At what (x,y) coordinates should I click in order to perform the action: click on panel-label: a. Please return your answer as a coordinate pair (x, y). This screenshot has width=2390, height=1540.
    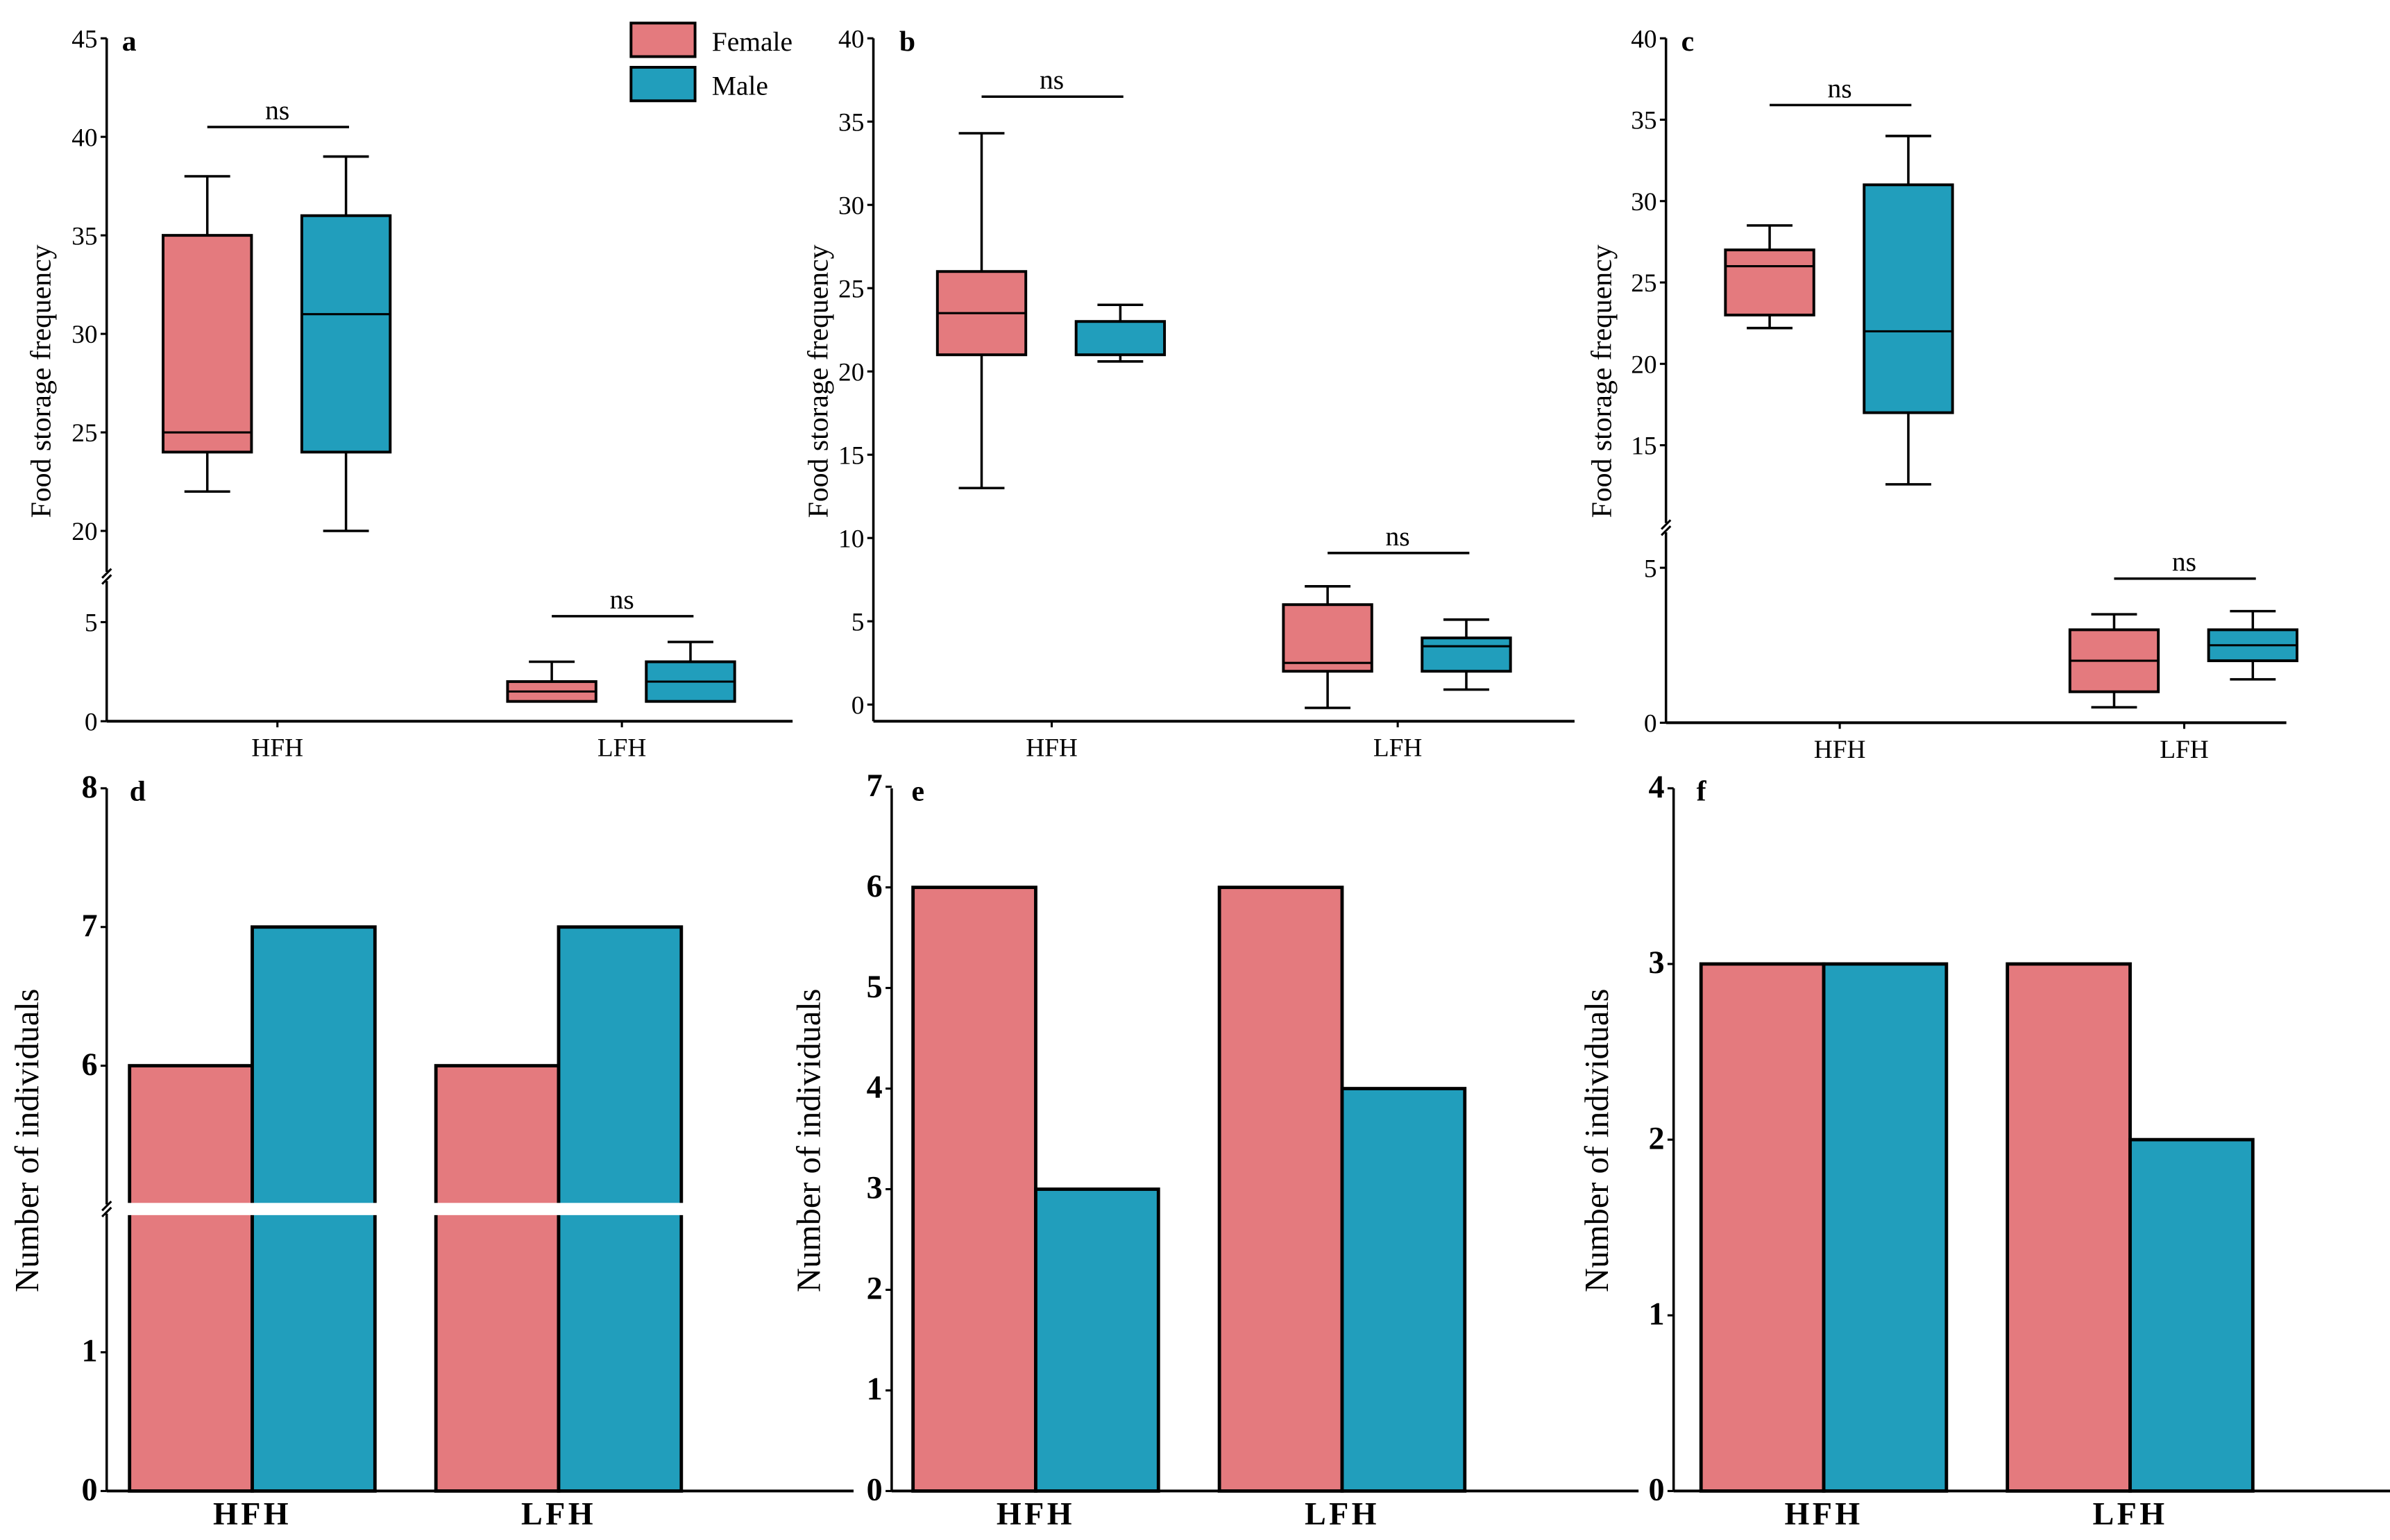
    Looking at the image, I should click on (129, 42).